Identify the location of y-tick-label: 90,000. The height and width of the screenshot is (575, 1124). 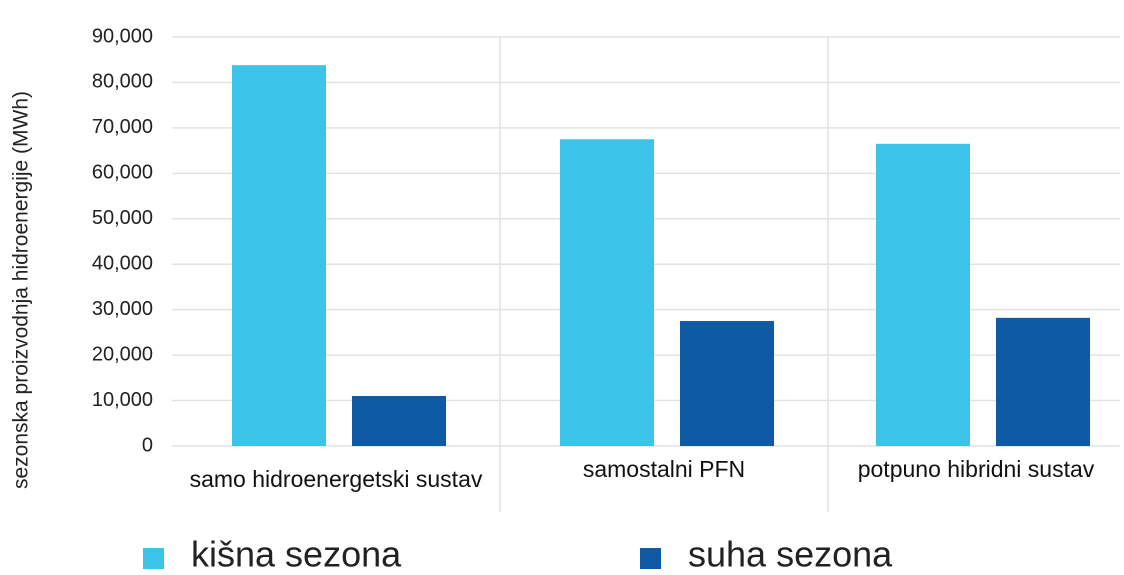
(122, 36).